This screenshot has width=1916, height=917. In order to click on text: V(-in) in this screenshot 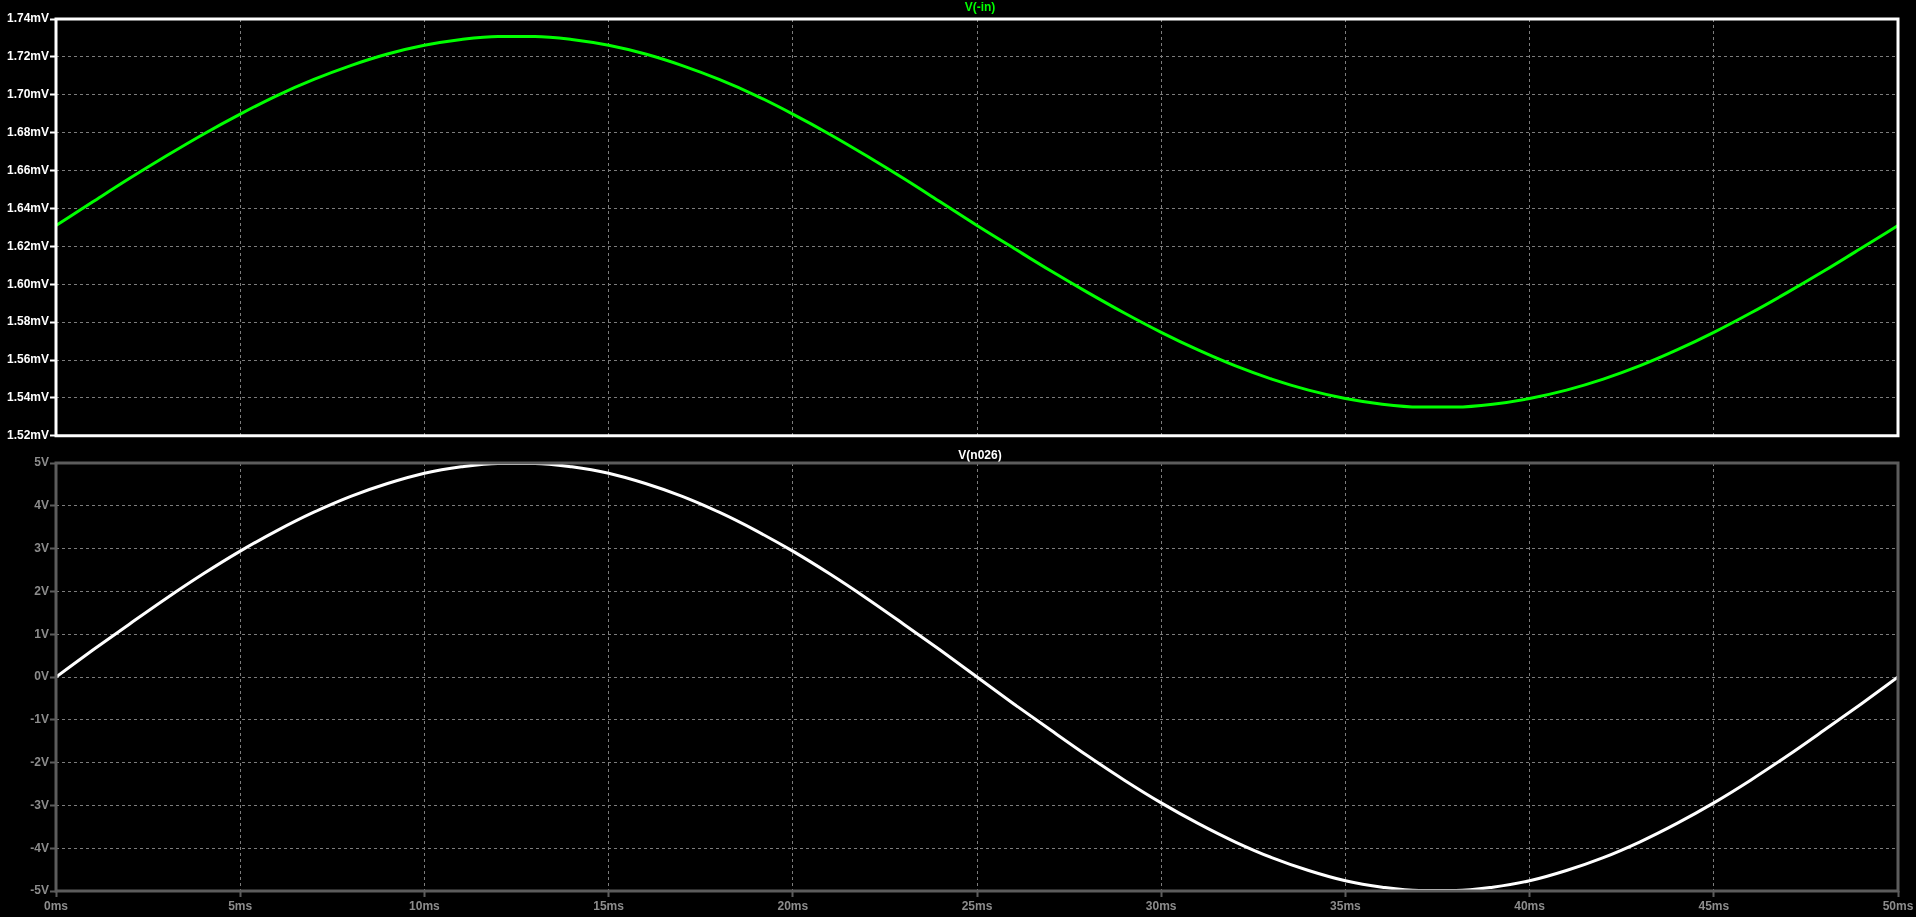, I will do `click(980, 7)`.